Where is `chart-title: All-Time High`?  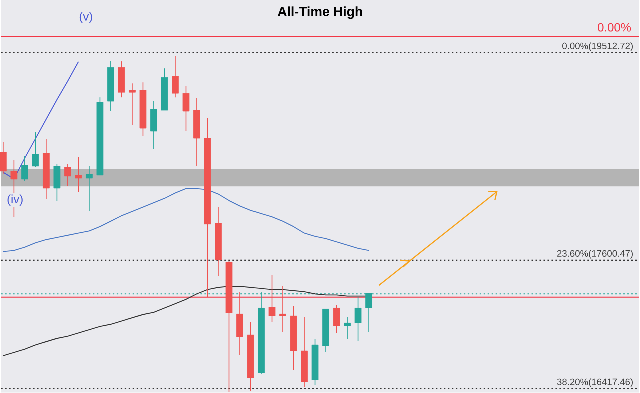 chart-title: All-Time High is located at coordinates (320, 13).